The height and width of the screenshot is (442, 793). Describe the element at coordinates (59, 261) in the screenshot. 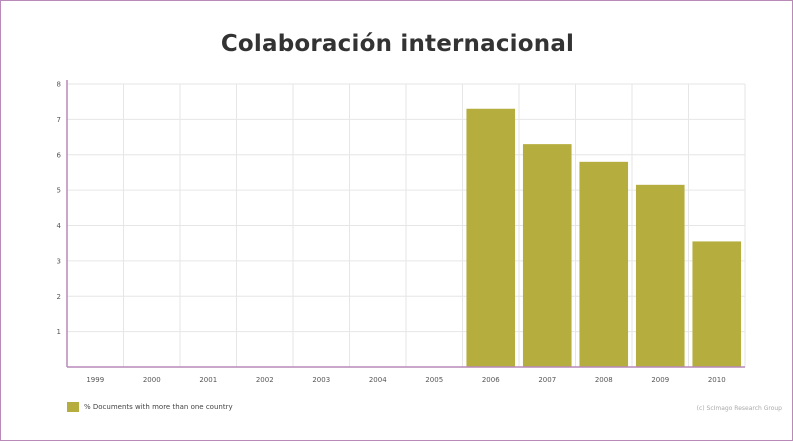

I see `y-tick-label: 3` at that location.